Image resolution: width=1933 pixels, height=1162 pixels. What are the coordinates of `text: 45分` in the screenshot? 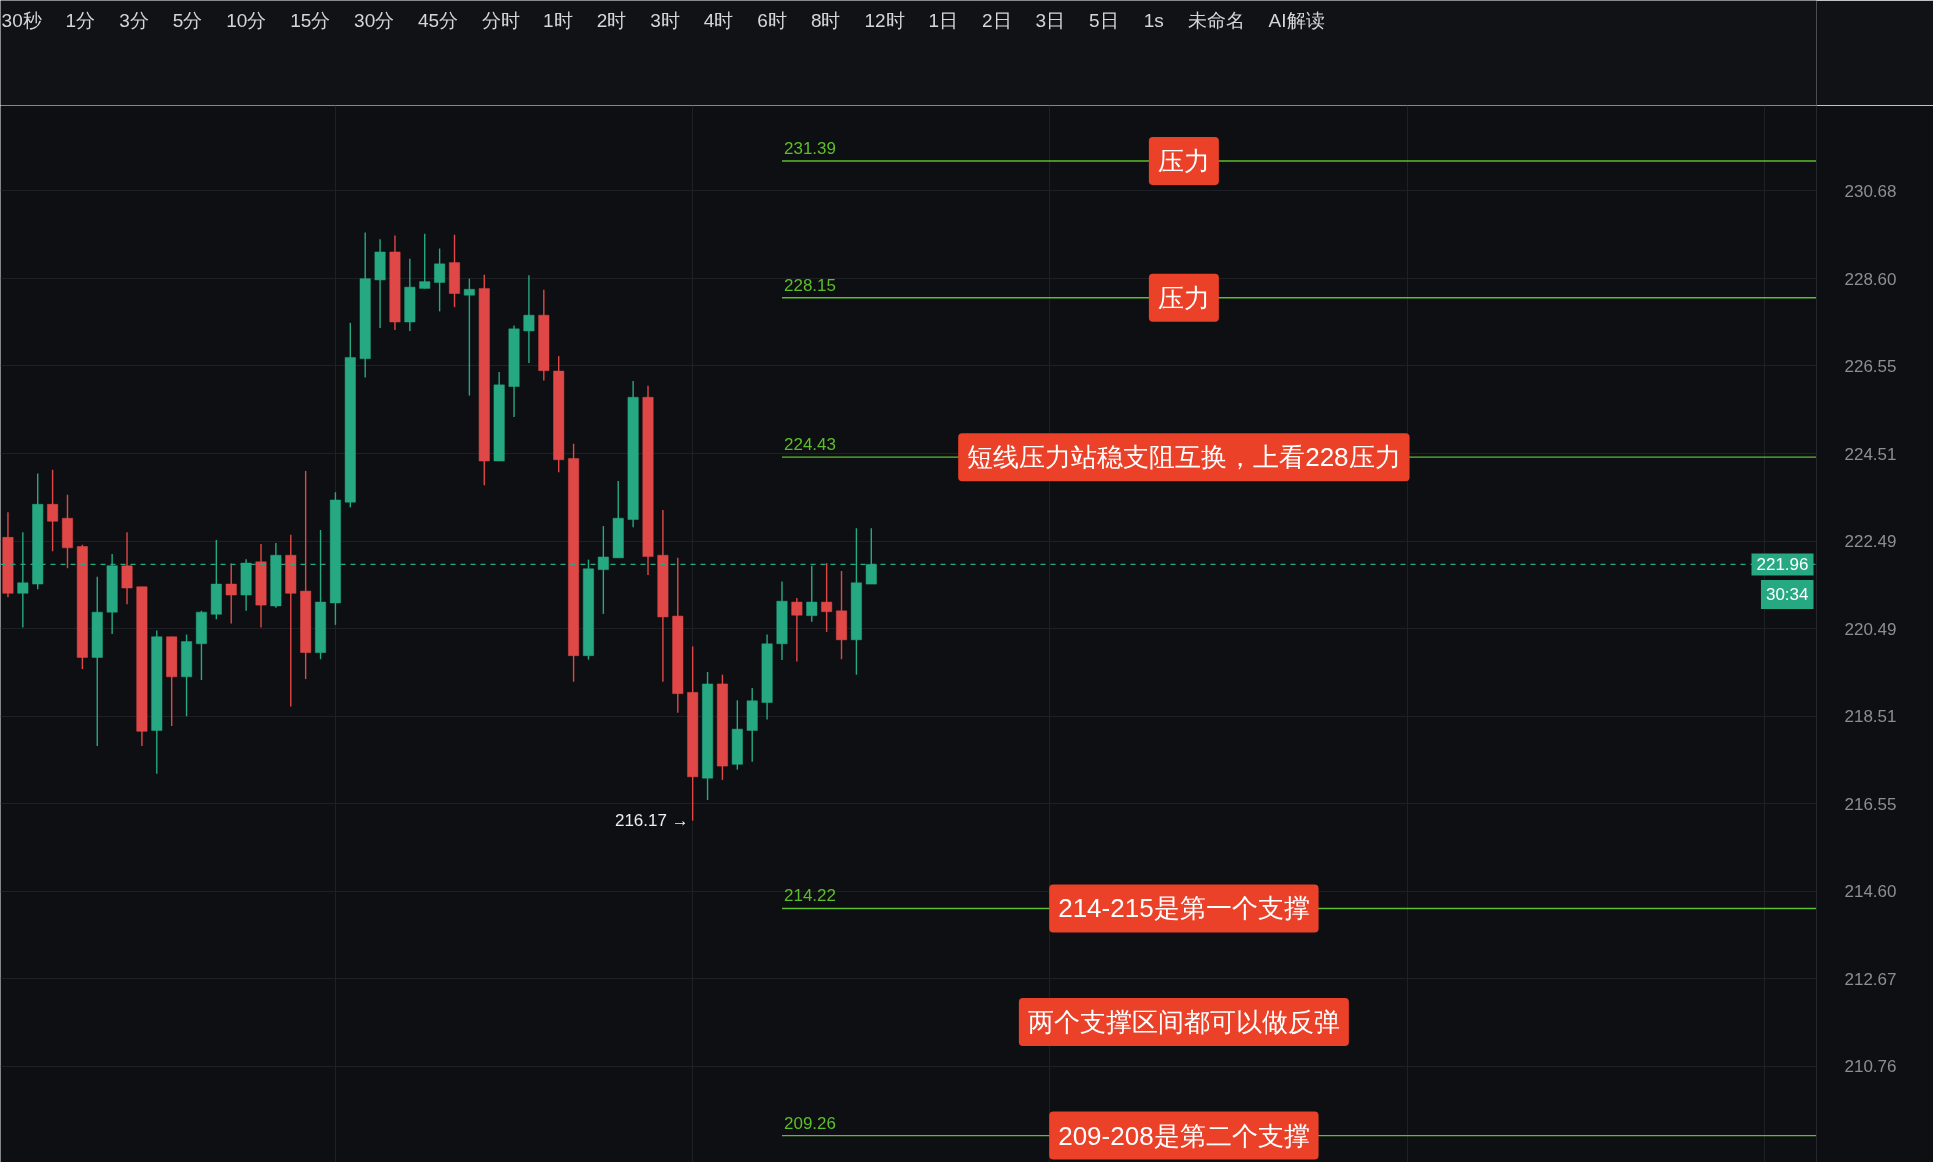 It's located at (438, 20).